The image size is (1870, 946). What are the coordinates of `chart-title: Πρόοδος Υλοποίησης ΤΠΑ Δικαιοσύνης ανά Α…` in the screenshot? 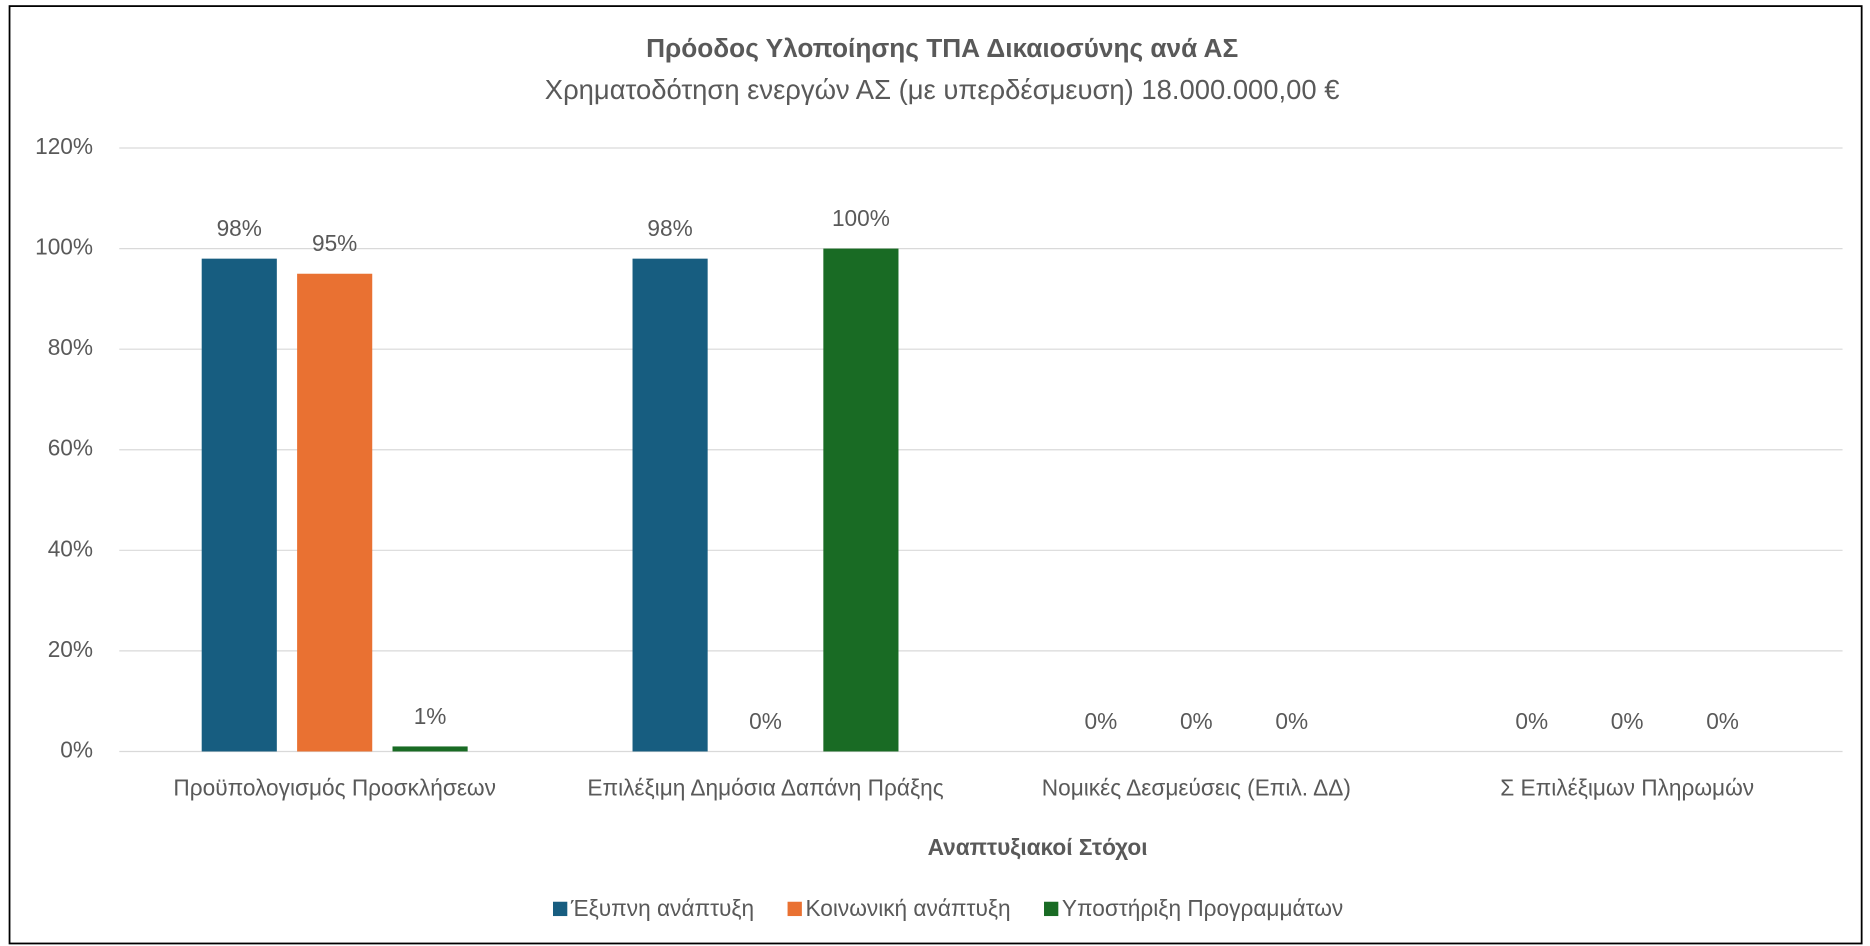 It's located at (942, 48).